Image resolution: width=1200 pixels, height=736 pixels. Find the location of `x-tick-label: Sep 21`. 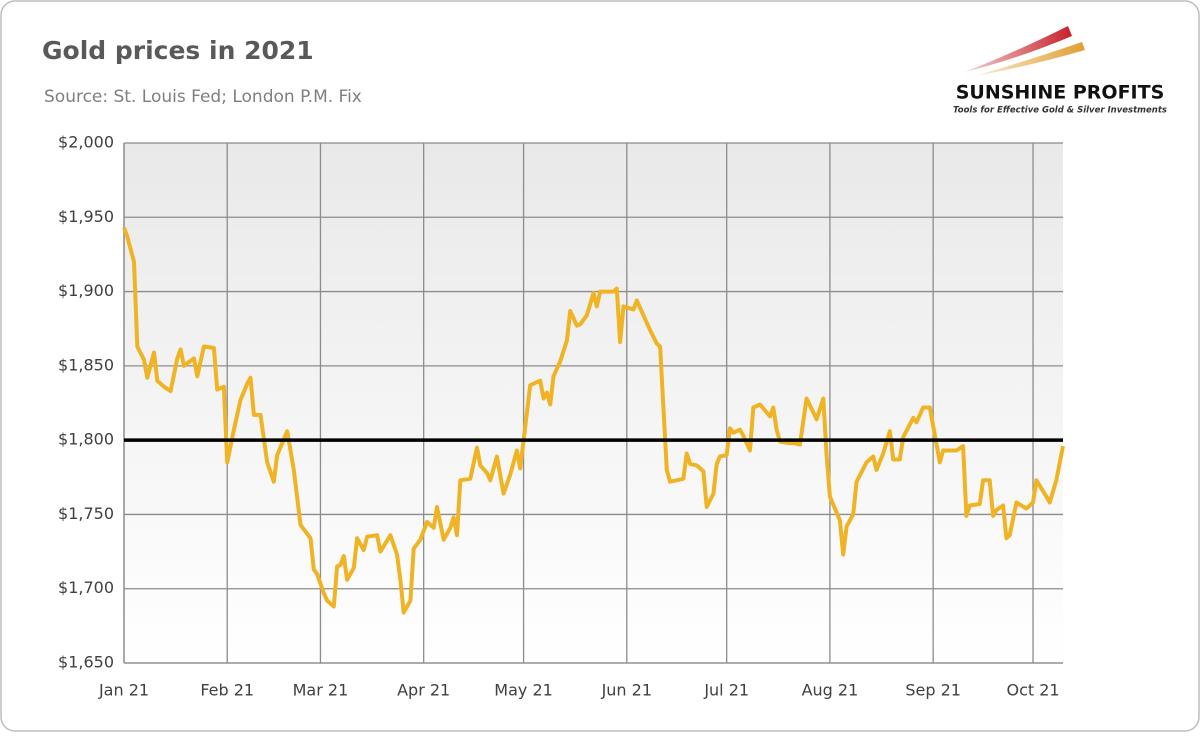

x-tick-label: Sep 21 is located at coordinates (933, 690).